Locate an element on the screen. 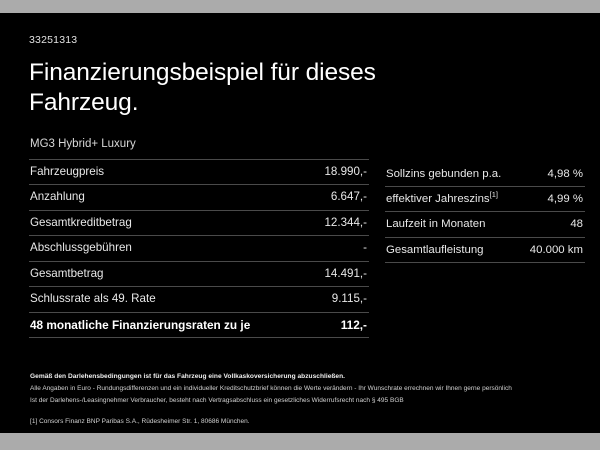  row-value: 4,98 % is located at coordinates (565, 173).